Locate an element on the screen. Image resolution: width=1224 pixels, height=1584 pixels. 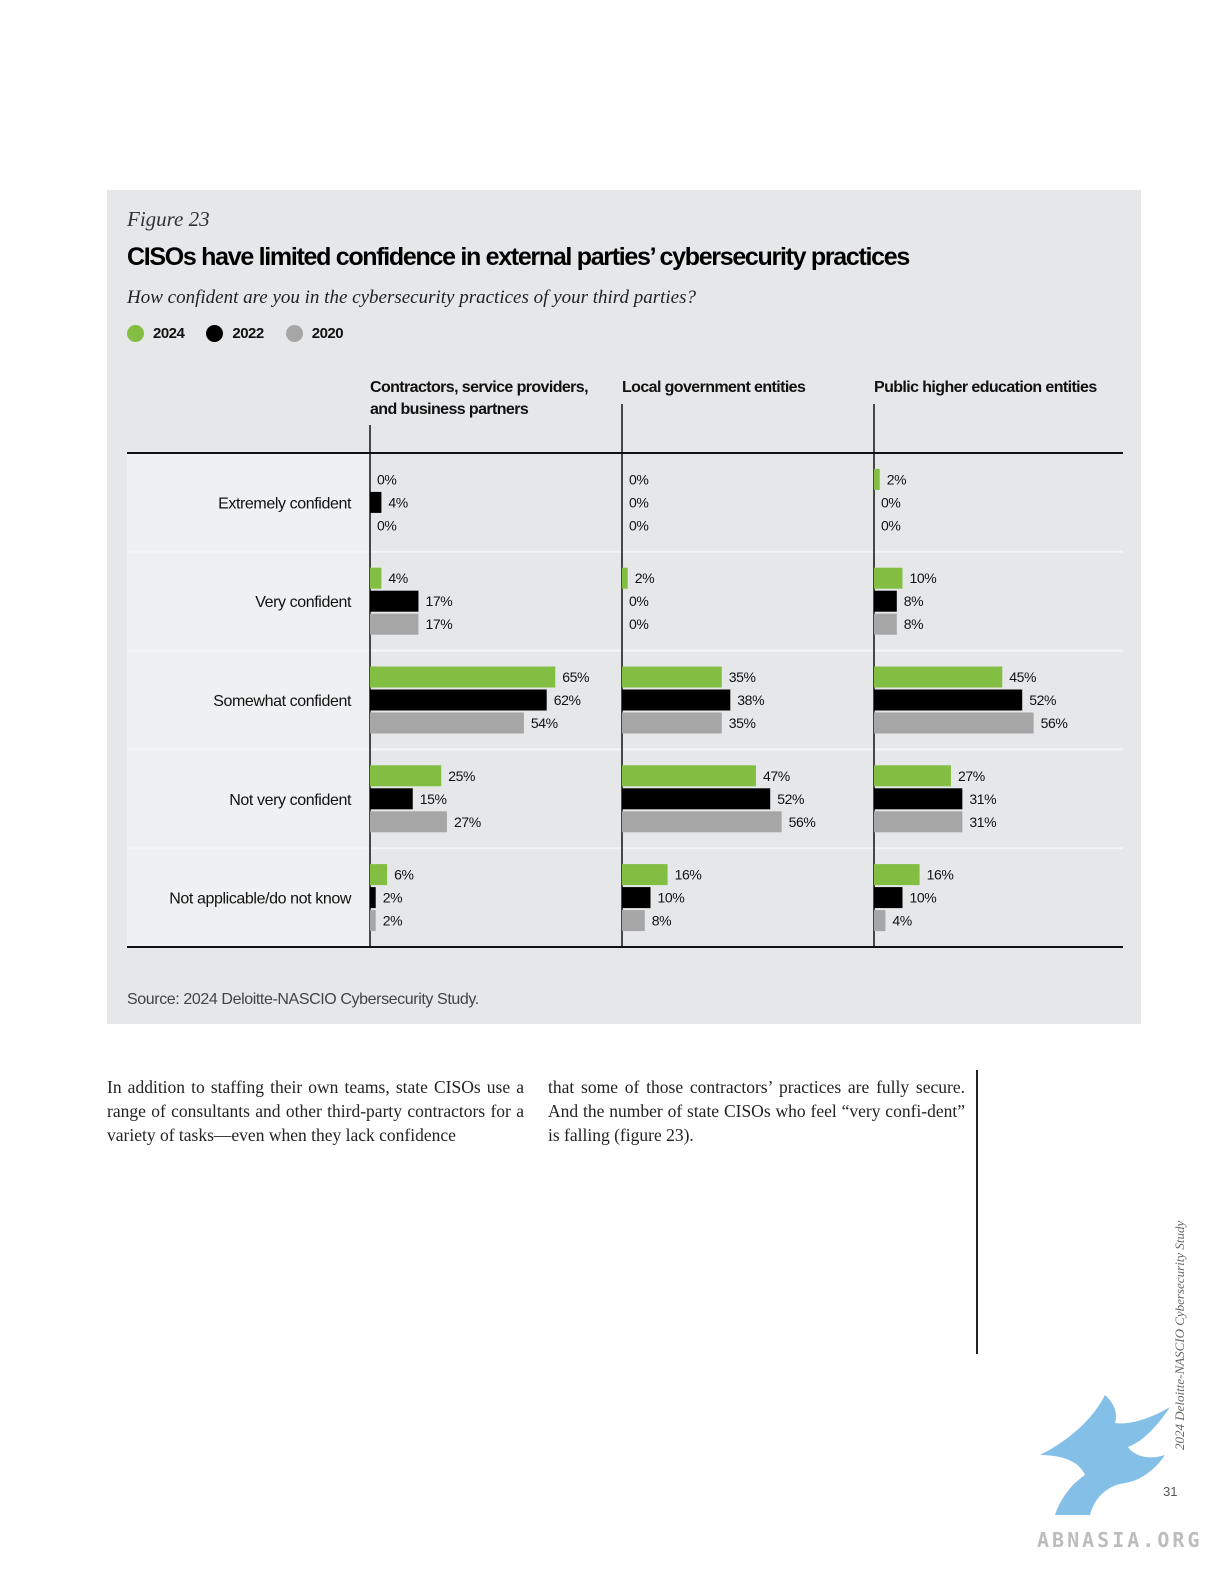
figure-label: Figure 23 is located at coordinates (168, 219).